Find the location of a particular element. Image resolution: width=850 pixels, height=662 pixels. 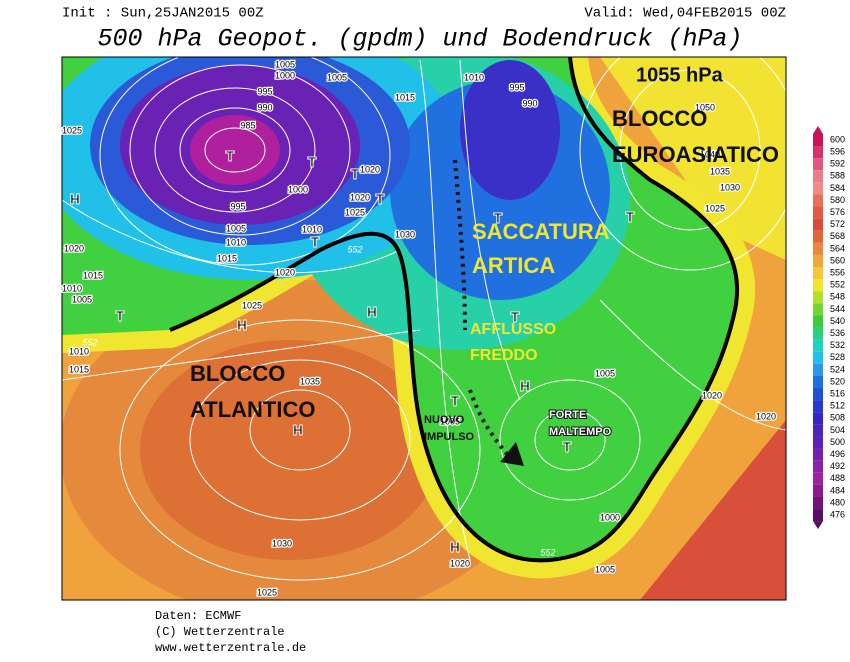

impulse-arrow is located at coordinates (489, 423).